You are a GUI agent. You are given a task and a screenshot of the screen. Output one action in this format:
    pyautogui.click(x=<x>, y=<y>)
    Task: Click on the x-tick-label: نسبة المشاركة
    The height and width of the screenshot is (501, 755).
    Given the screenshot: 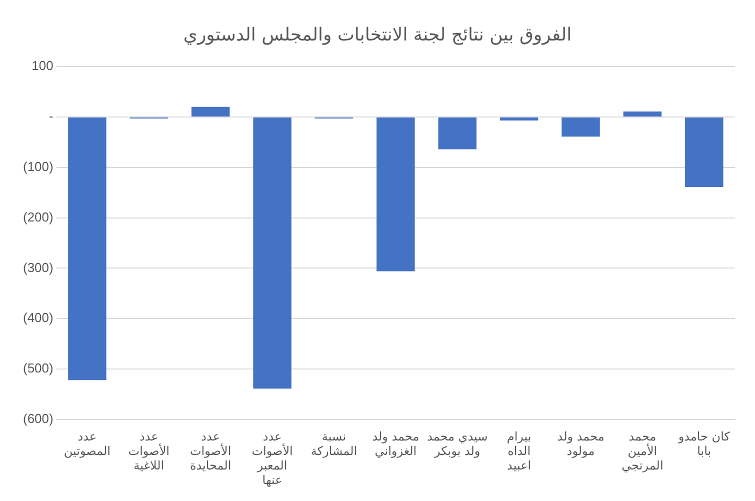 What is the action you would take?
    pyautogui.click(x=334, y=444)
    